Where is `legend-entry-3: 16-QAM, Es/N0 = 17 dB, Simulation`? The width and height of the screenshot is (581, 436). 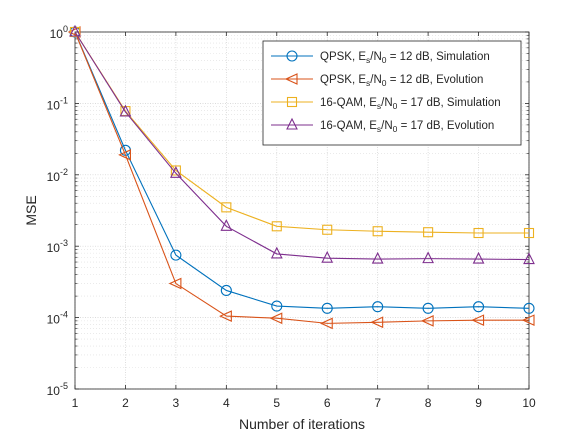
legend-entry-3: 16-QAM, Es/N0 = 17 dB, Simulation is located at coordinates (386, 103).